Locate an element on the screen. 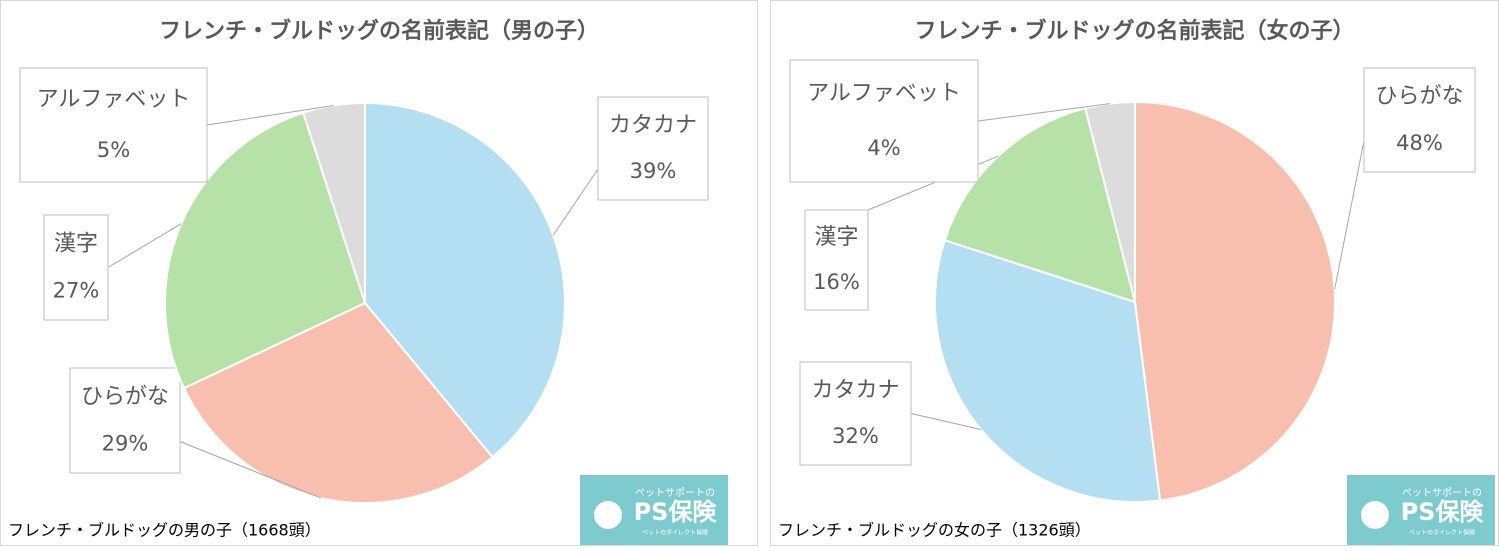 Image resolution: width=1499 pixels, height=551 pixels. value-label: 4% is located at coordinates (883, 148).